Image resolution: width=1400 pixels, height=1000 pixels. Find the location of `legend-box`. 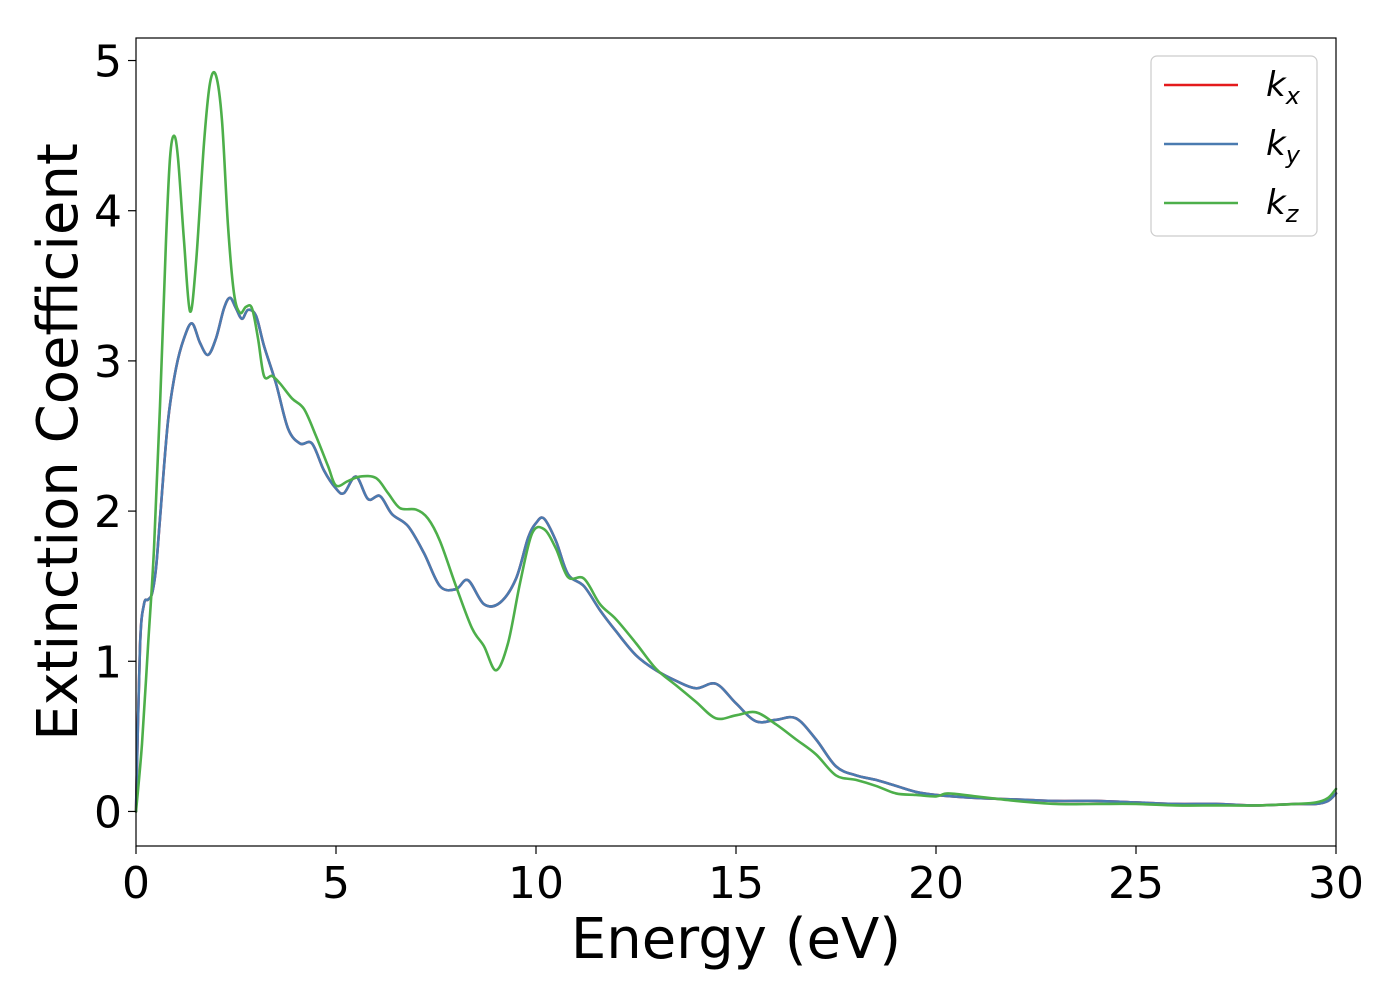

legend-box is located at coordinates (1234, 146).